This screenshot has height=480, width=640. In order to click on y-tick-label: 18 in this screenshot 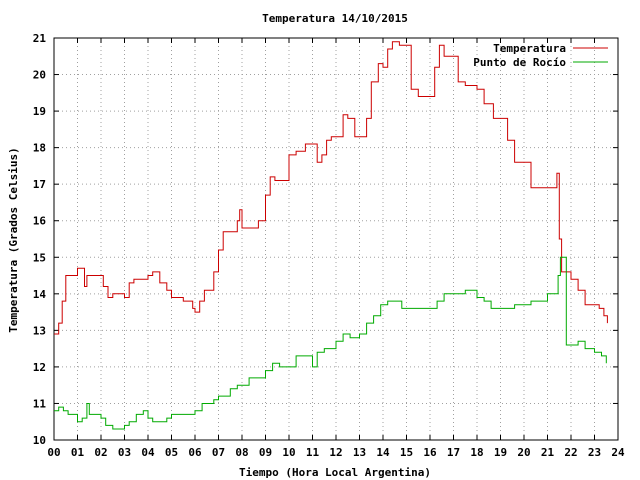, I will do `click(39, 148)`.